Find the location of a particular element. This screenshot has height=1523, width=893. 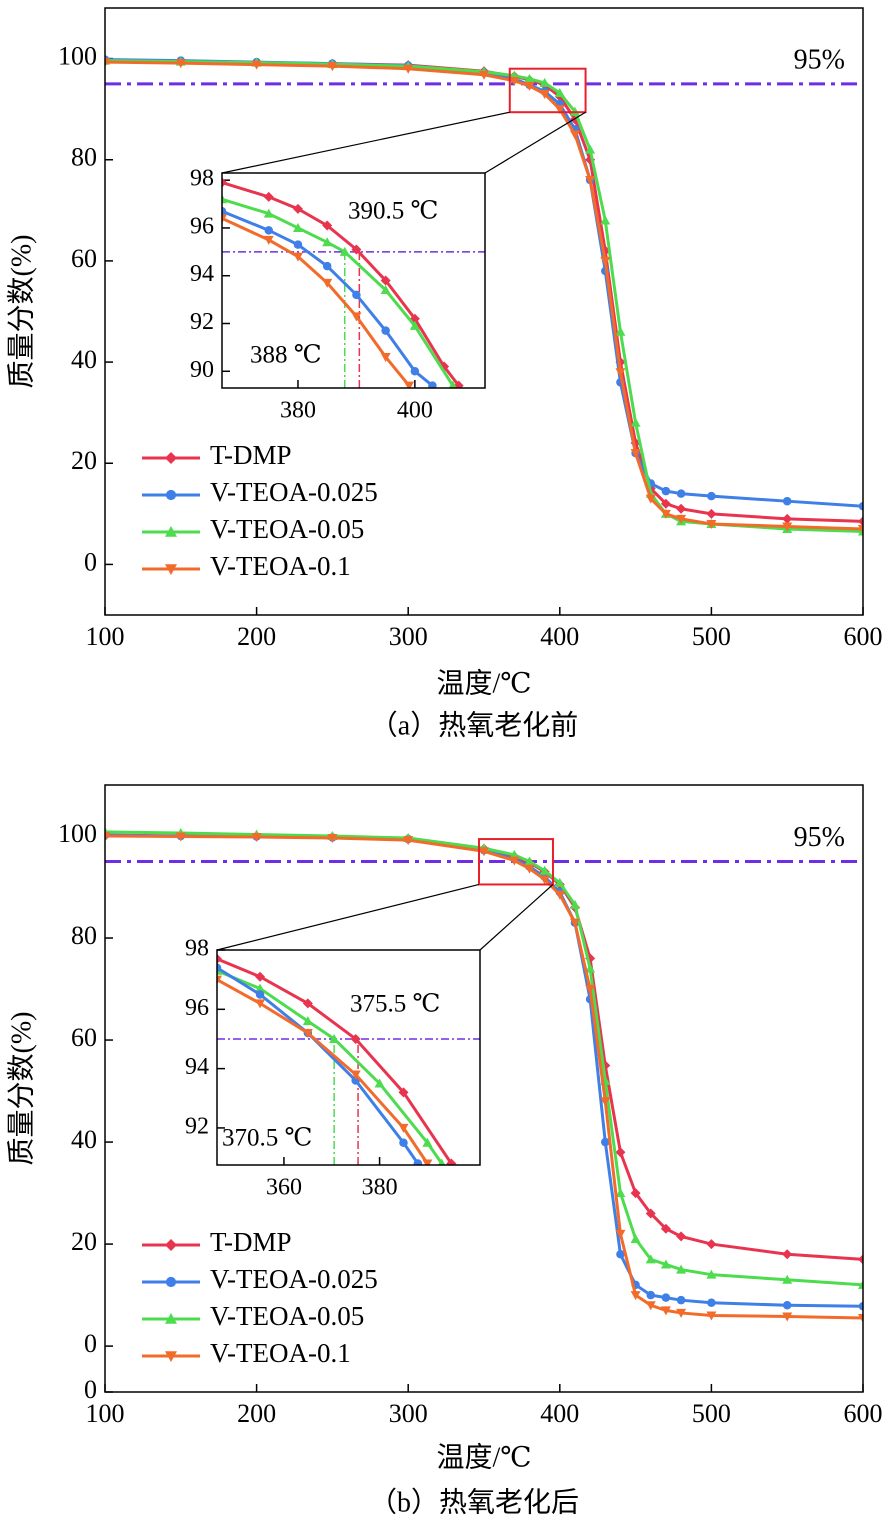

caption: （a）热氧老化前 is located at coordinates (474, 725).